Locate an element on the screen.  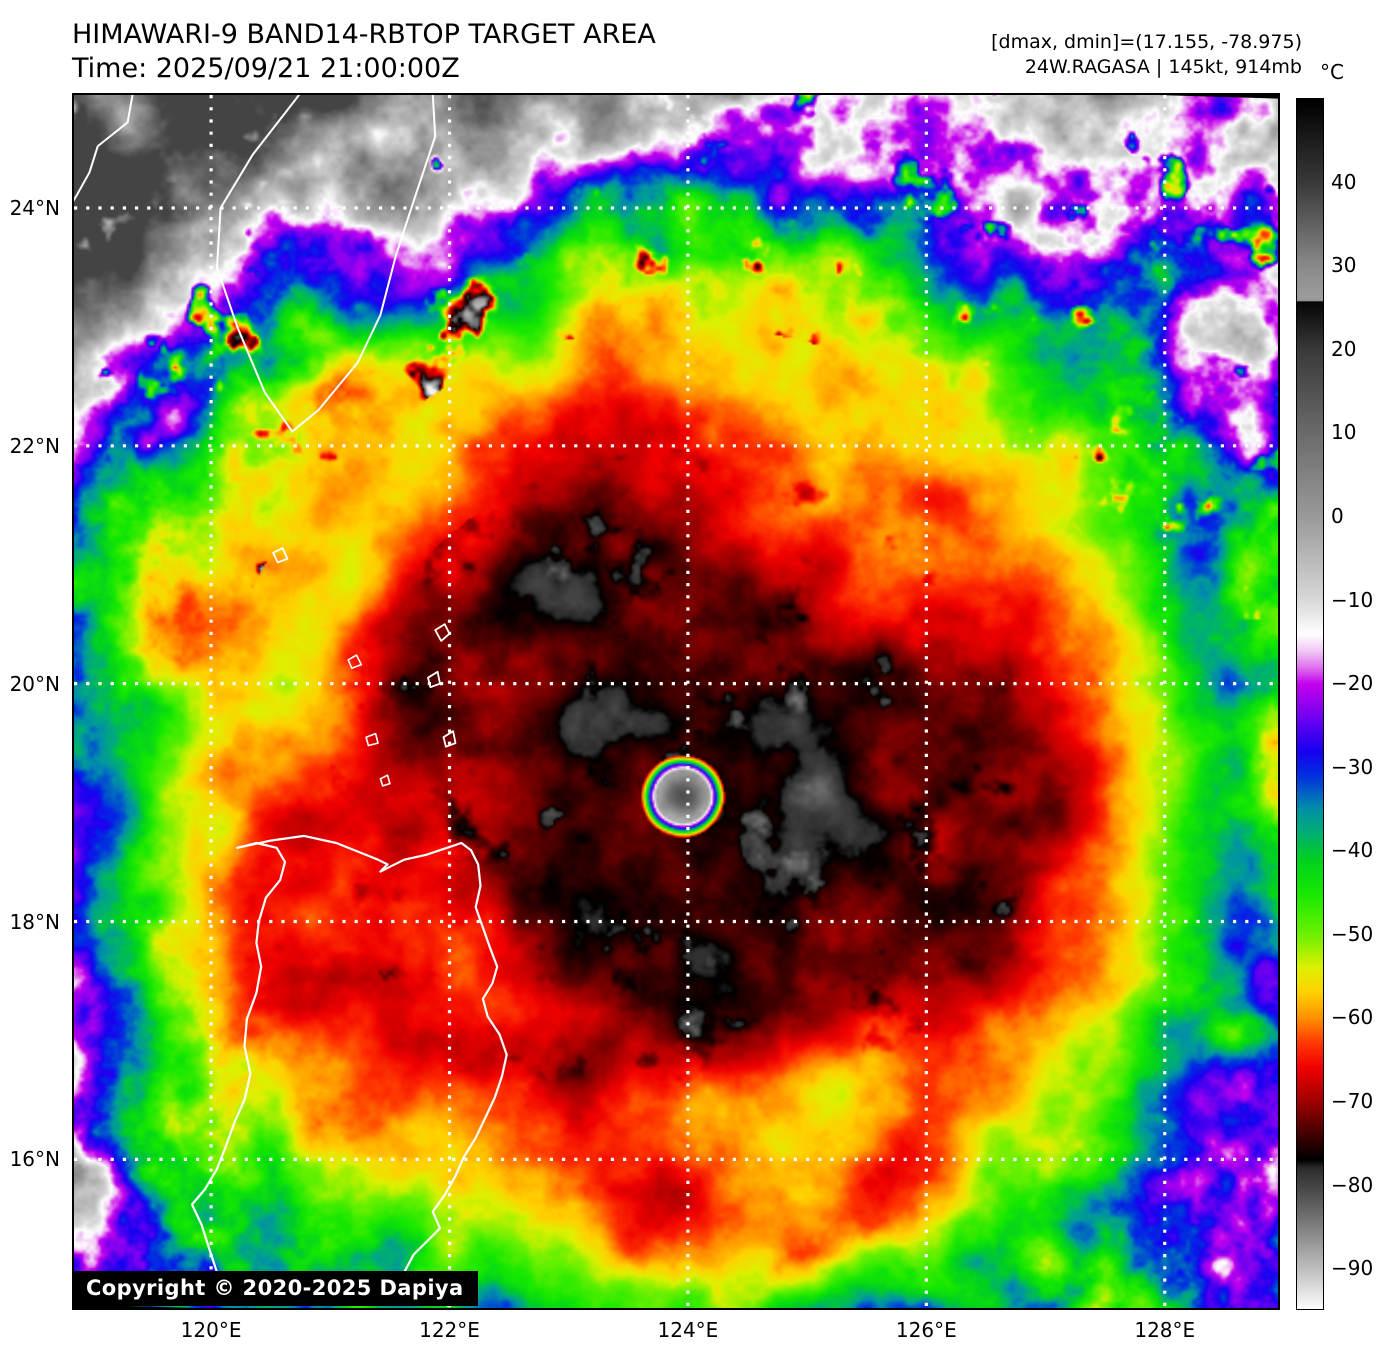
colorbar-unit-label: °C is located at coordinates (1332, 72).